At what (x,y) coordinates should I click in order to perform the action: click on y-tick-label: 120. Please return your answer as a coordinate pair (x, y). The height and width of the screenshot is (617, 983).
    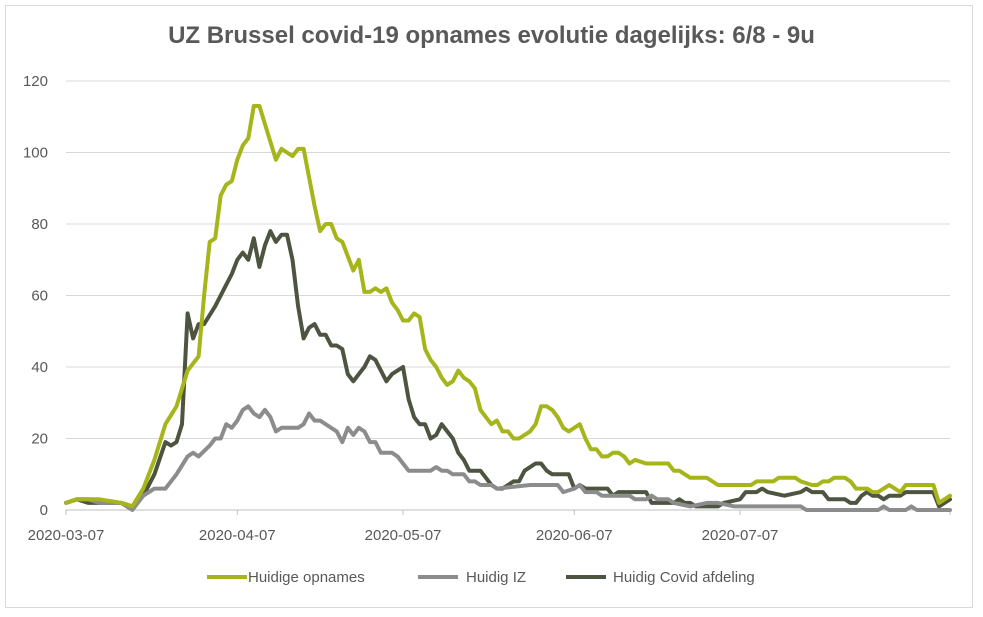
    Looking at the image, I should click on (35, 81).